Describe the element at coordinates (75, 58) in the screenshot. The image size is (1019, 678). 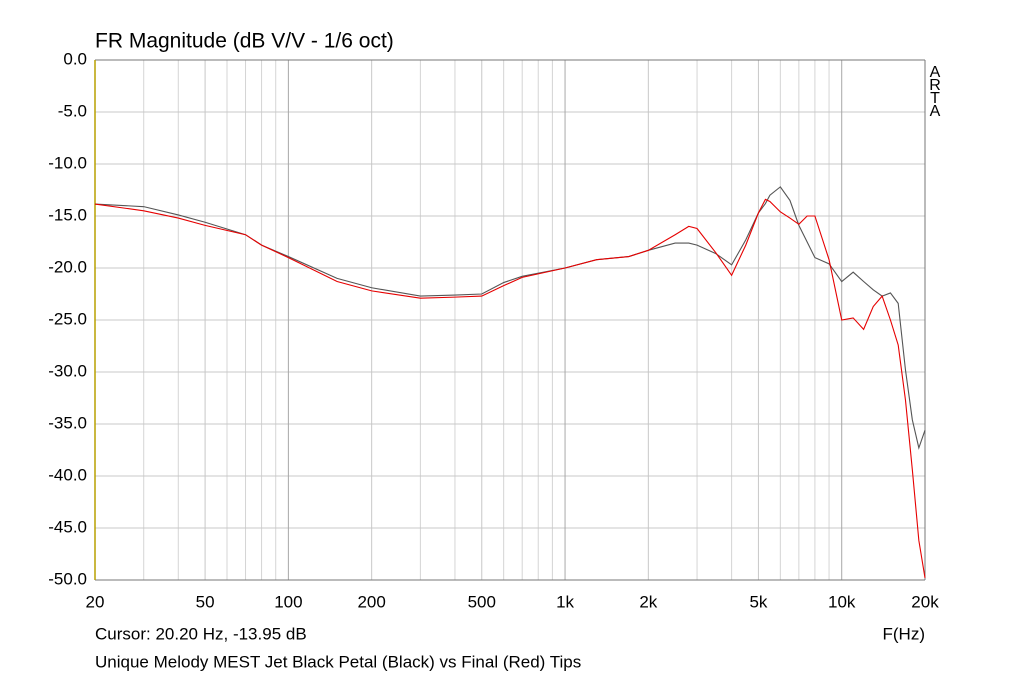
I see `y-tick-label: 0.0` at that location.